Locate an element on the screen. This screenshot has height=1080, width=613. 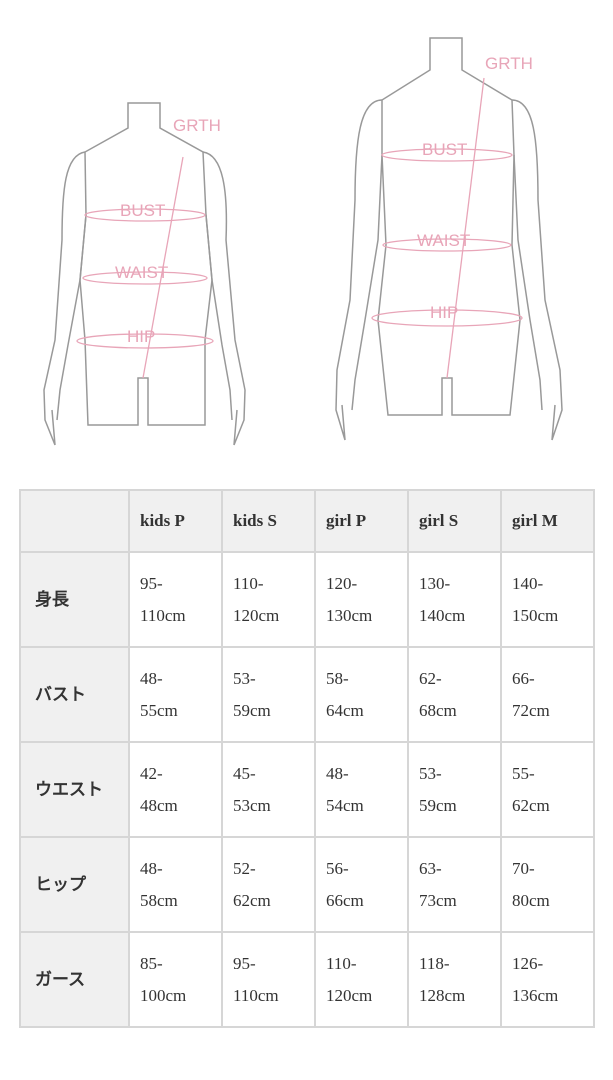
size-value-part: 130- is located at coordinates (435, 583).